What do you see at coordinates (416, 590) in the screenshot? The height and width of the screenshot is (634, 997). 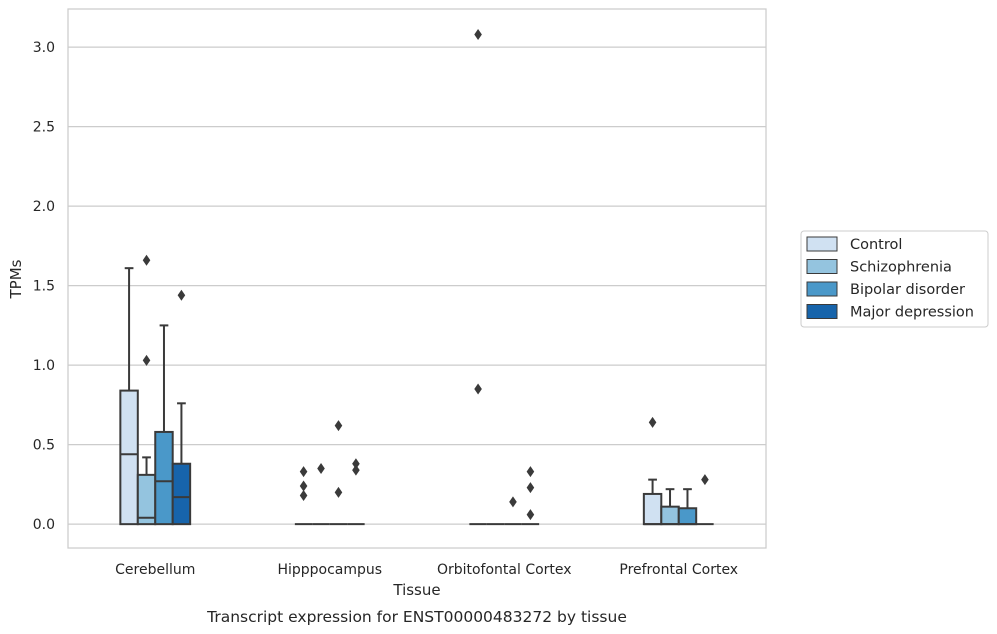 I see `x-axis-label: Tissue` at bounding box center [416, 590].